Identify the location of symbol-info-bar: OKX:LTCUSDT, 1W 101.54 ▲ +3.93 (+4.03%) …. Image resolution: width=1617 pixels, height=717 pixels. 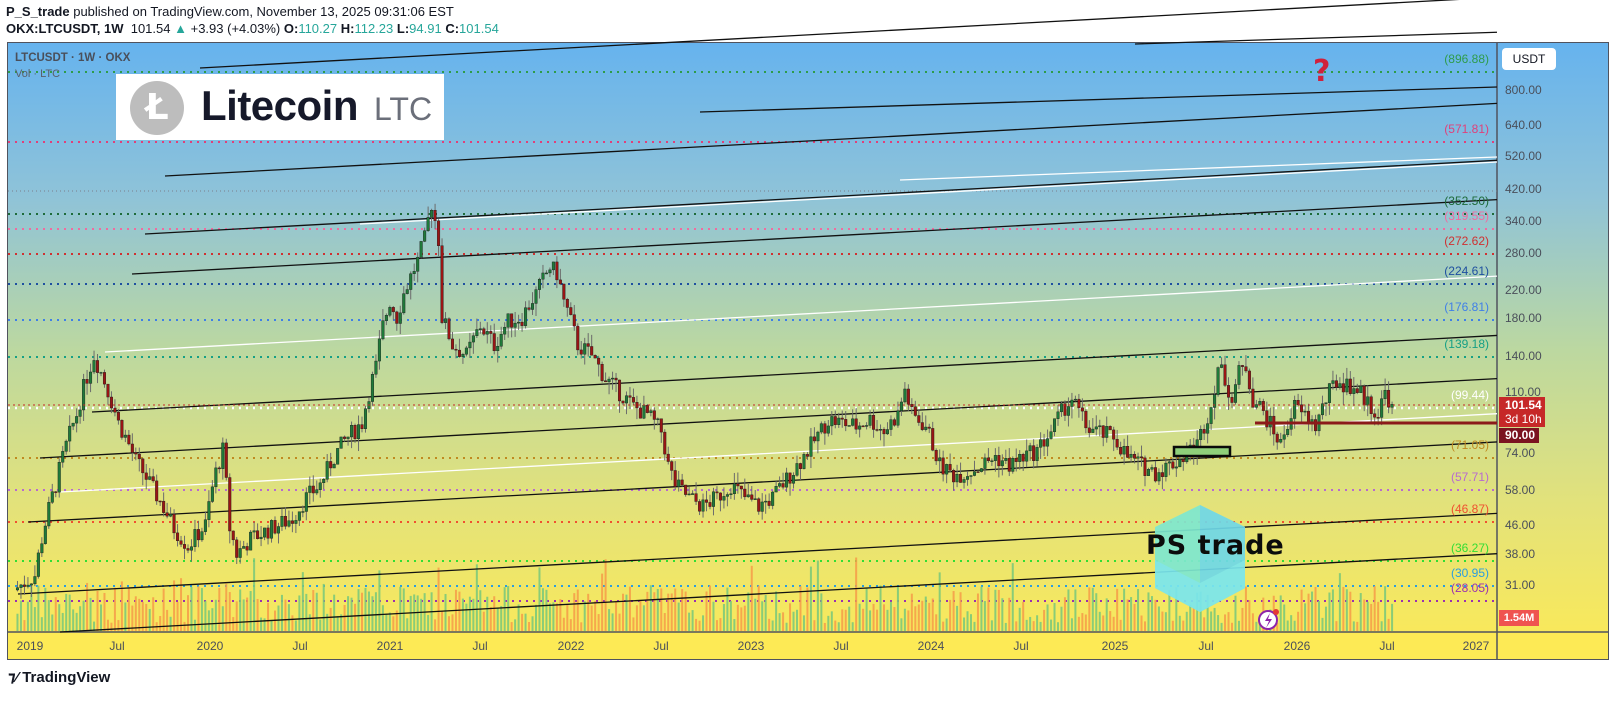
(252, 28).